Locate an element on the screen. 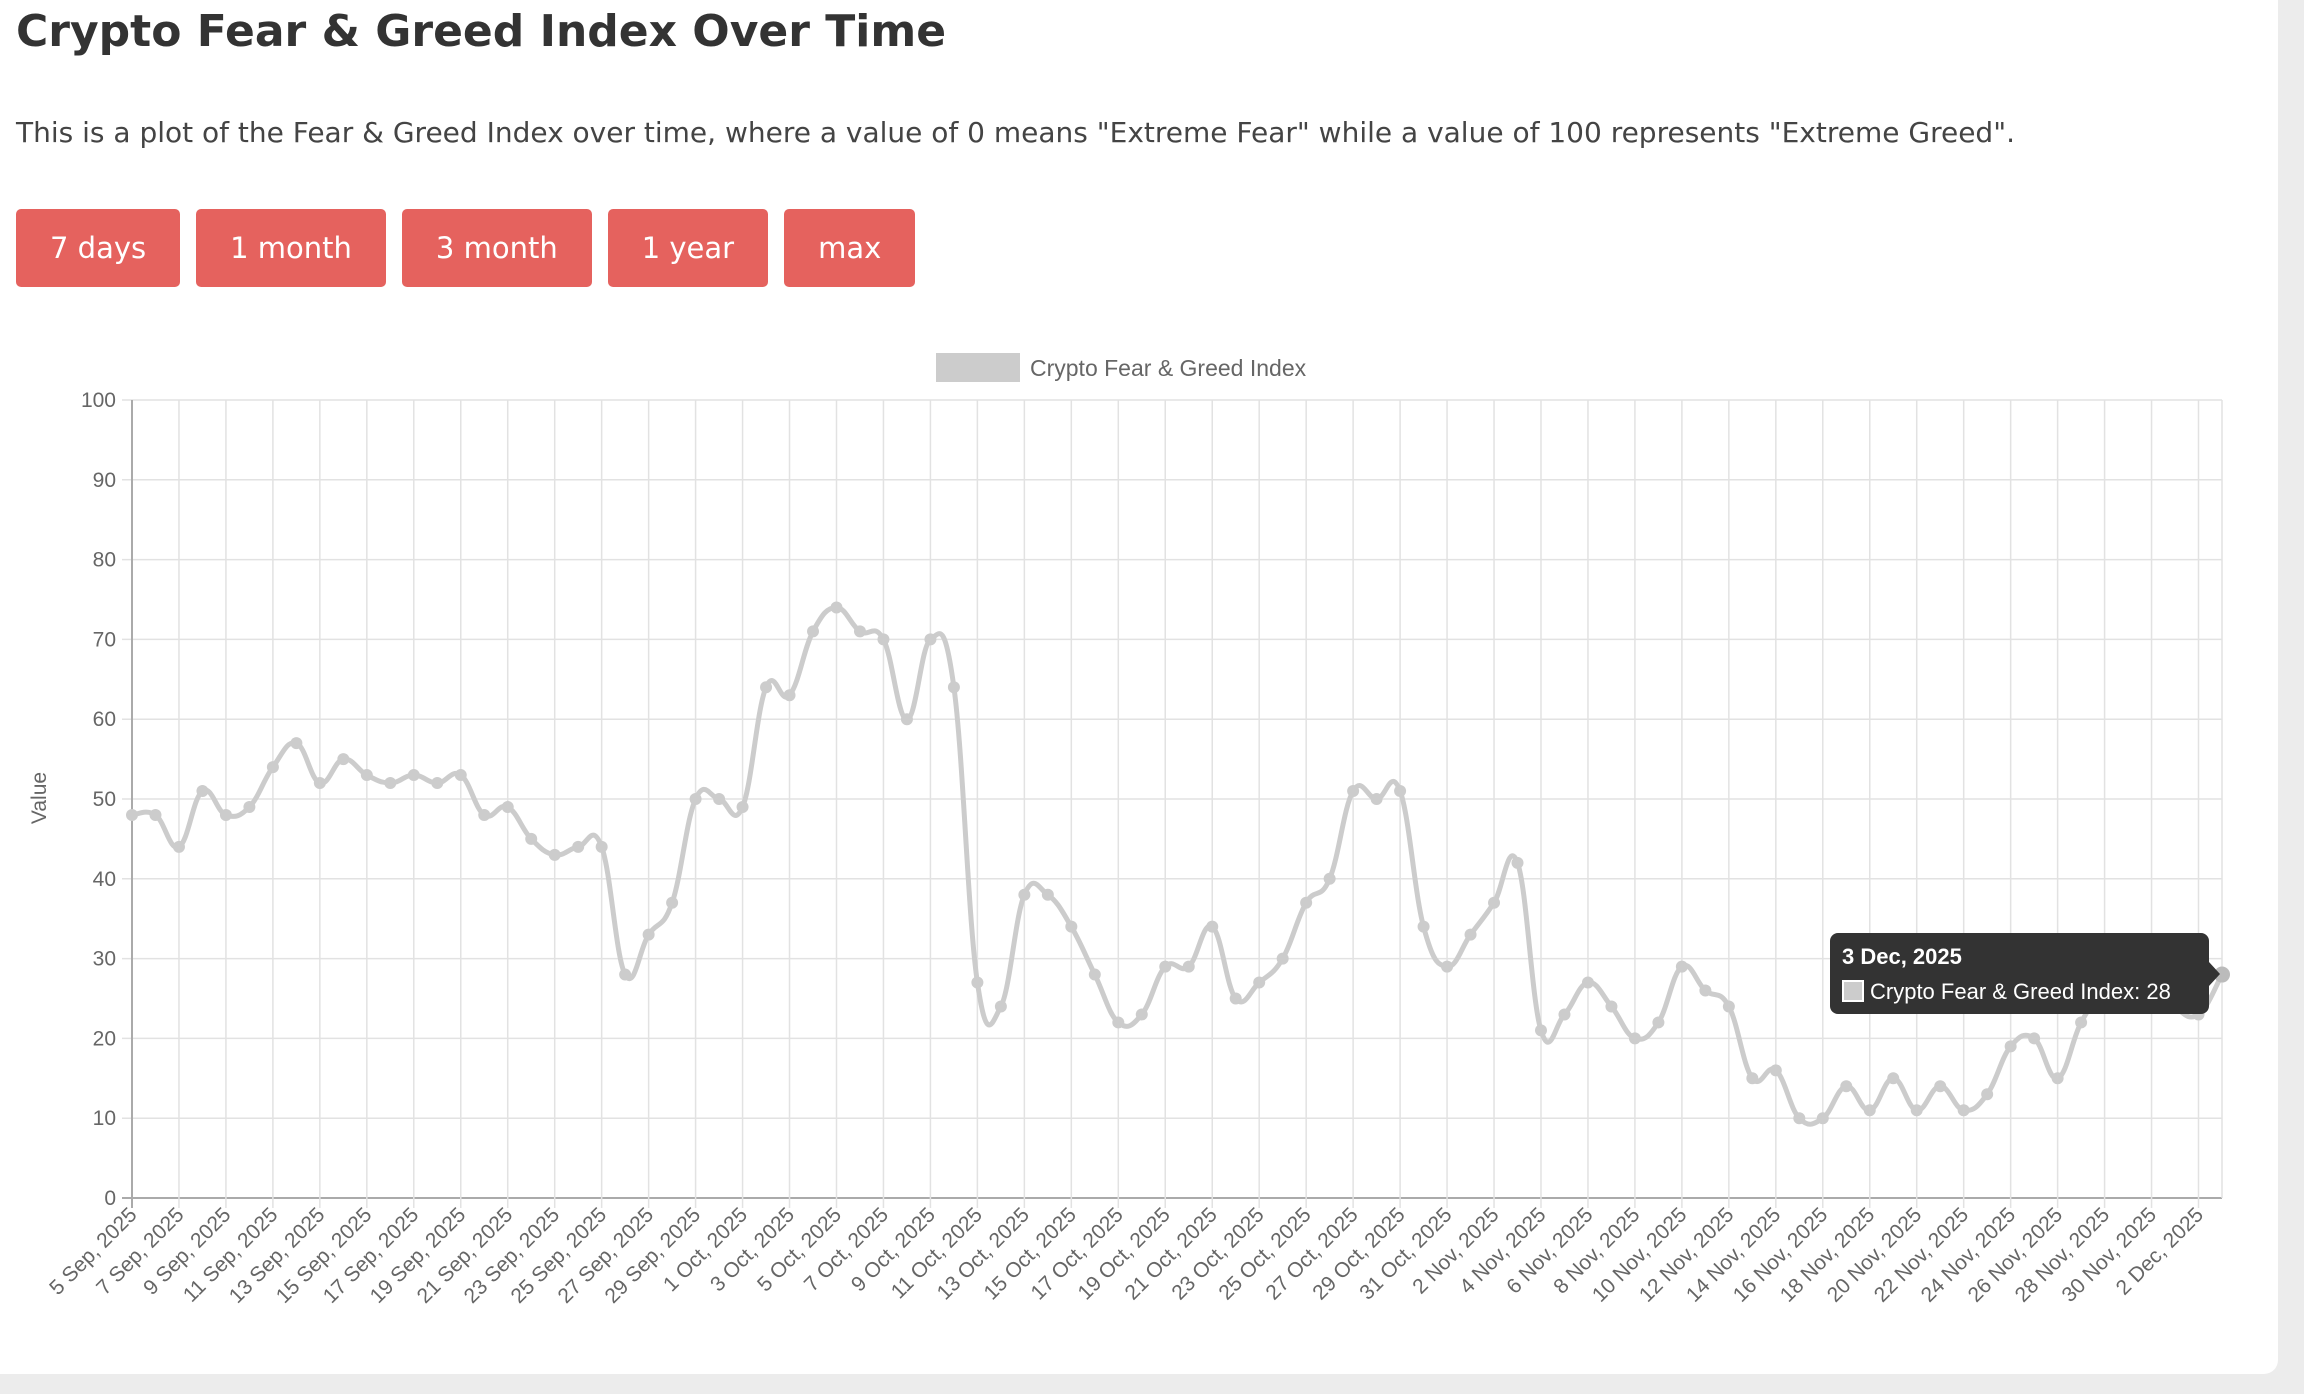  range-1-month-button: 1 month is located at coordinates (291, 248).